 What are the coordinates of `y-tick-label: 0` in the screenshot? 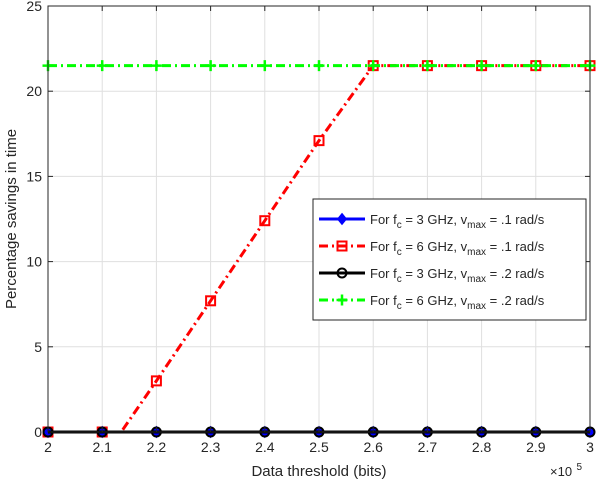 It's located at (38, 432).